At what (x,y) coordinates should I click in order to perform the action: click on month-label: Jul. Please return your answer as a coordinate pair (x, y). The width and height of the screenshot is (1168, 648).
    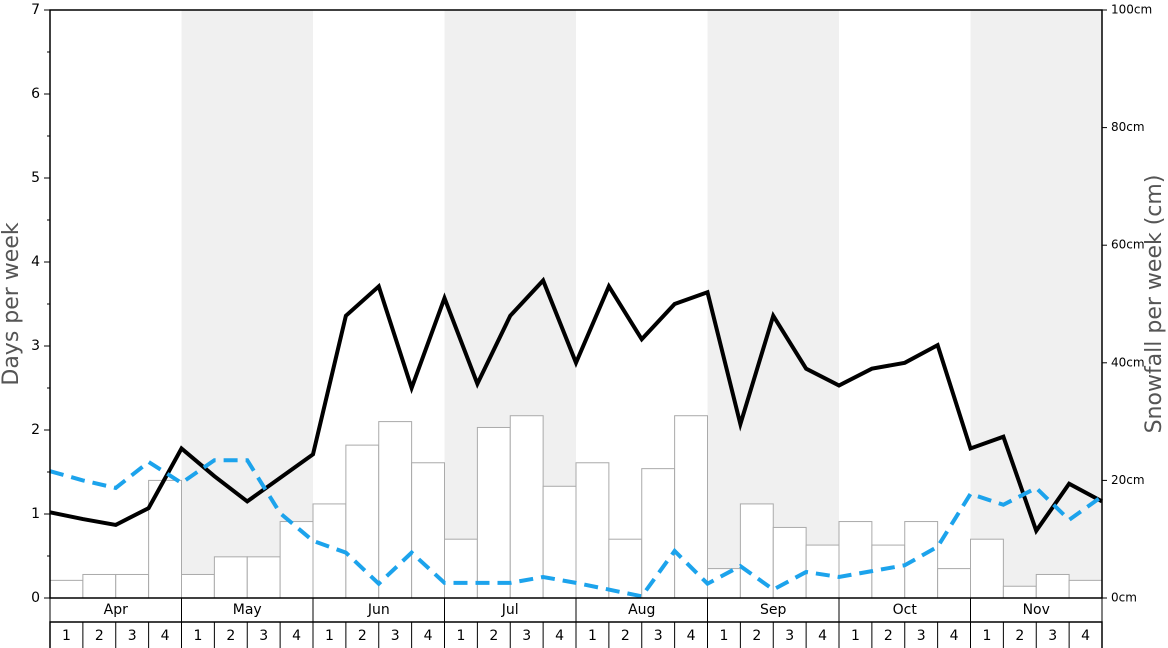
    Looking at the image, I should click on (510, 610).